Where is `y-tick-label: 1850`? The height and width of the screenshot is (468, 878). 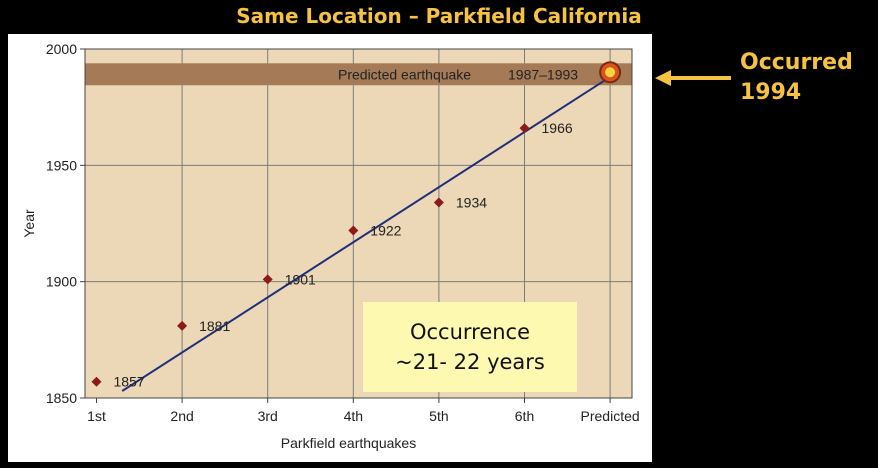 y-tick-label: 1850 is located at coordinates (61, 398).